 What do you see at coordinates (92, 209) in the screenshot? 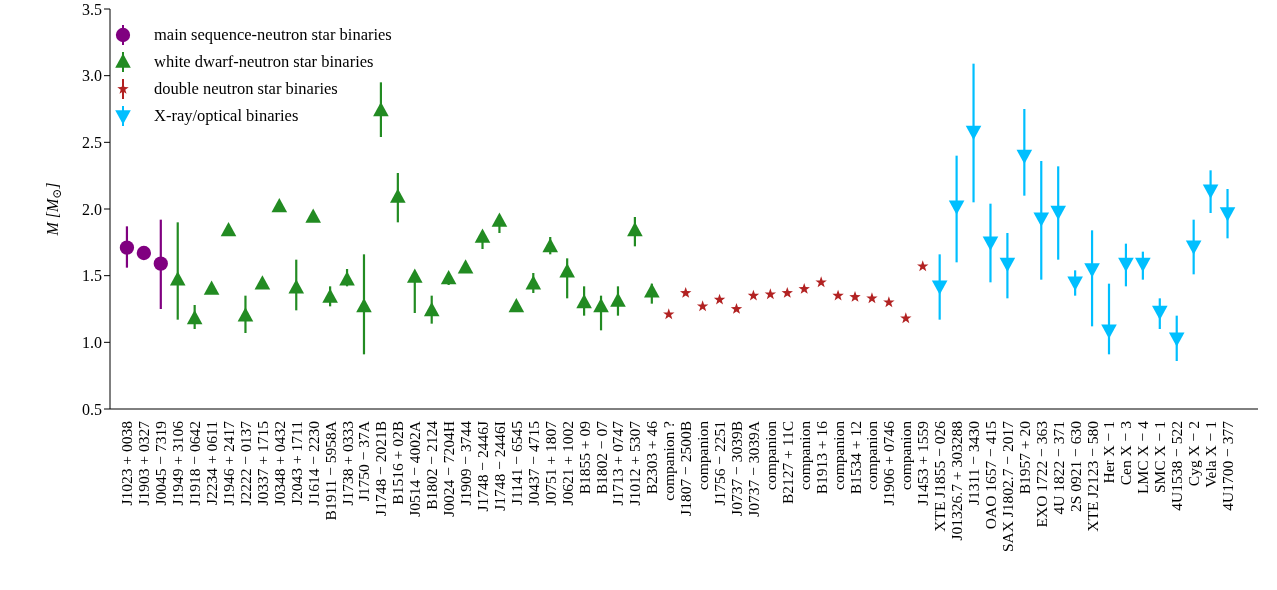
I see `y-tick-label: 2.0` at bounding box center [92, 209].